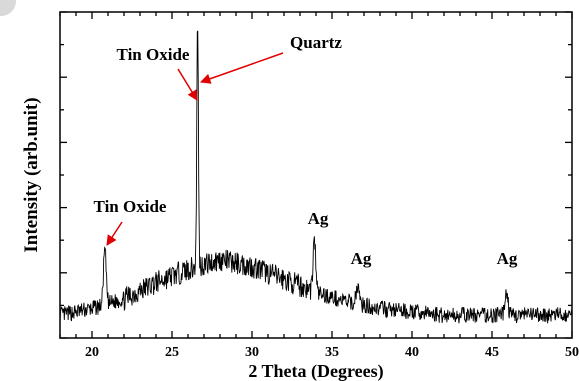  I want to click on peak-annotation-label: Quartz, so click(316, 42).